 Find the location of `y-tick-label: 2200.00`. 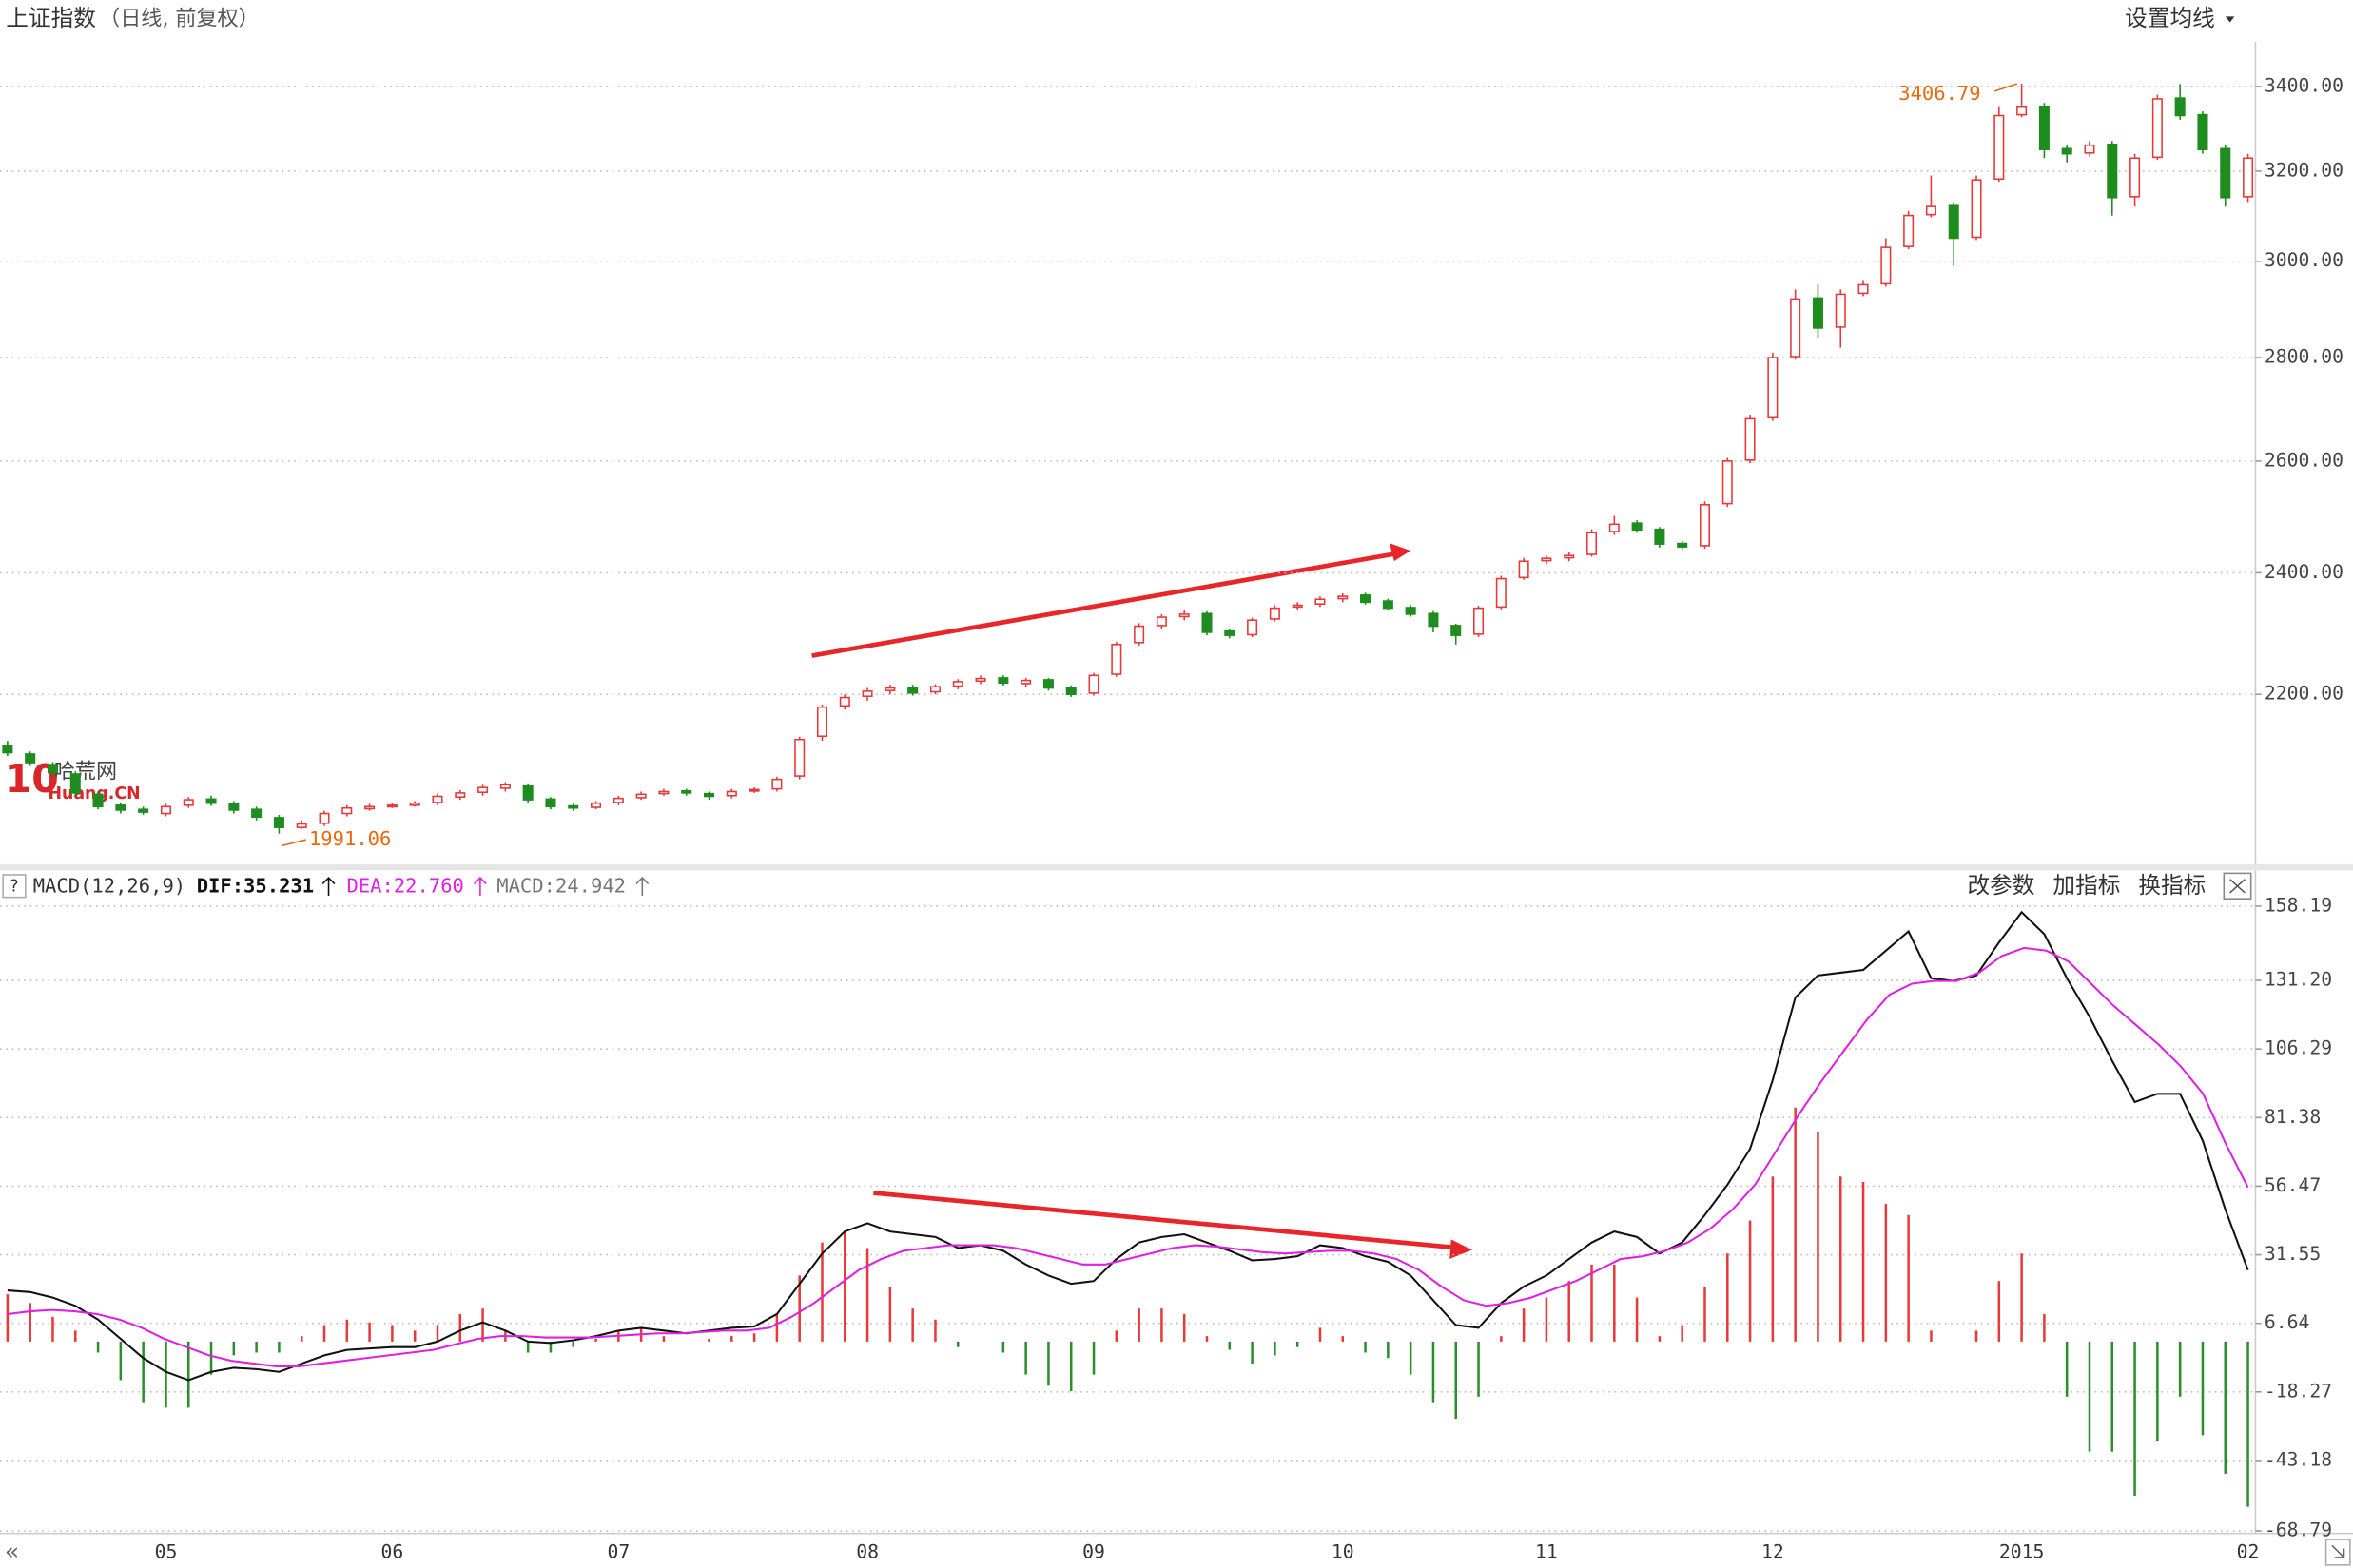

y-tick-label: 2200.00 is located at coordinates (2304, 694).